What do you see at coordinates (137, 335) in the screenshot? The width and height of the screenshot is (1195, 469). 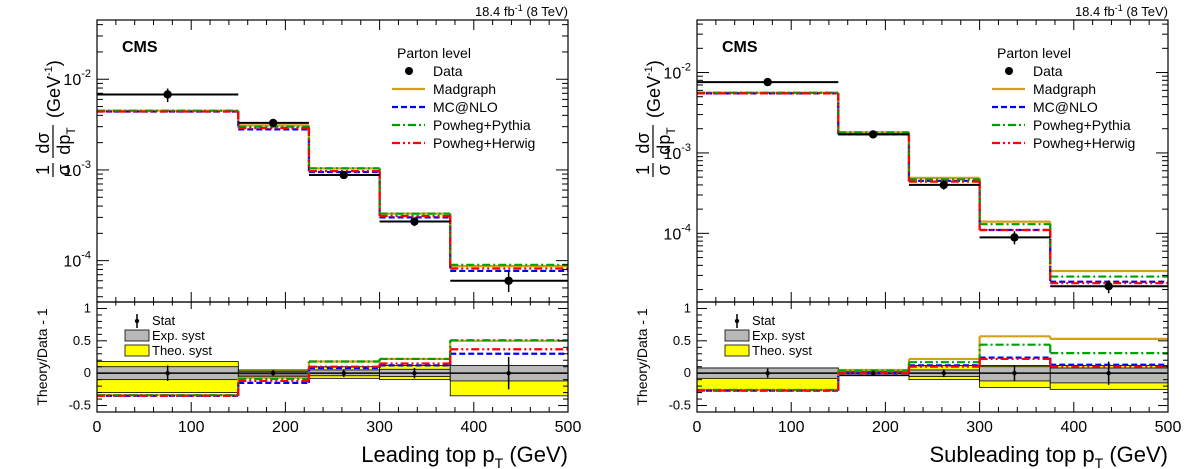 I see `ratio-legend-exp-swatch` at bounding box center [137, 335].